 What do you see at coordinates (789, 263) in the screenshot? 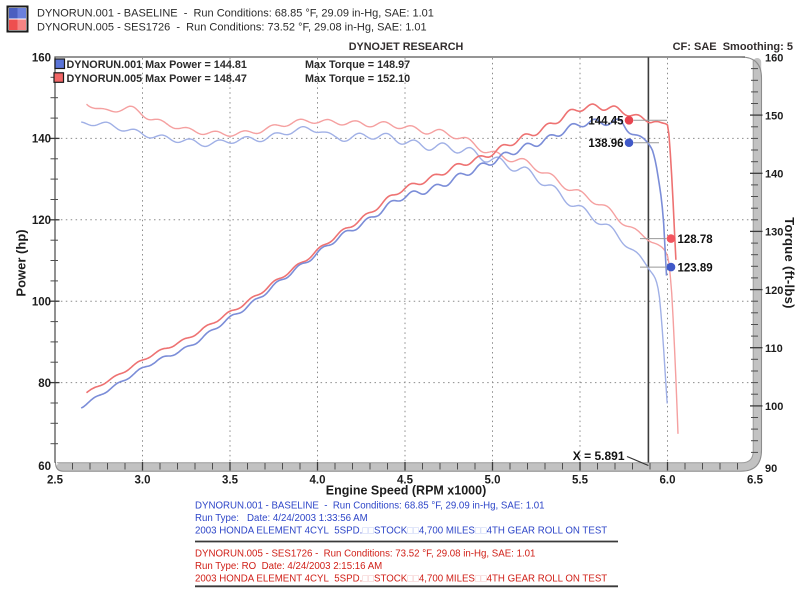
I see `svg-text: Torque (ft-lbs)` at bounding box center [789, 263].